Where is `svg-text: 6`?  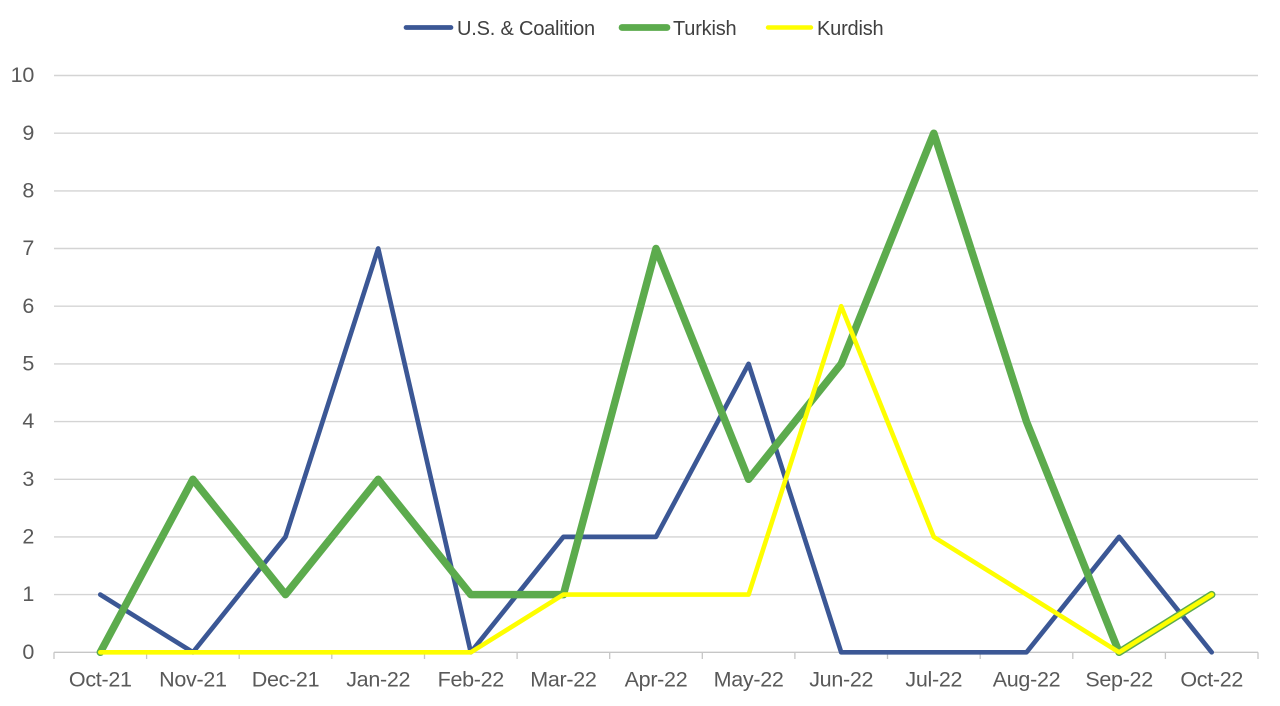 svg-text: 6 is located at coordinates (28, 306).